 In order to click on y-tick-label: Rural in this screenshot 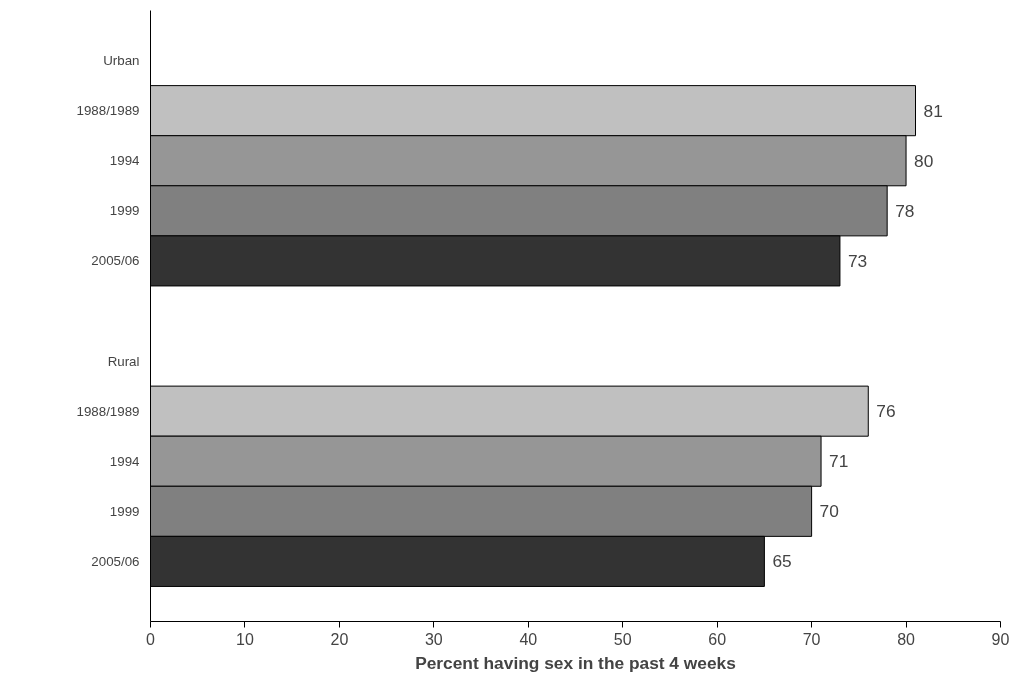, I will do `click(123, 361)`.